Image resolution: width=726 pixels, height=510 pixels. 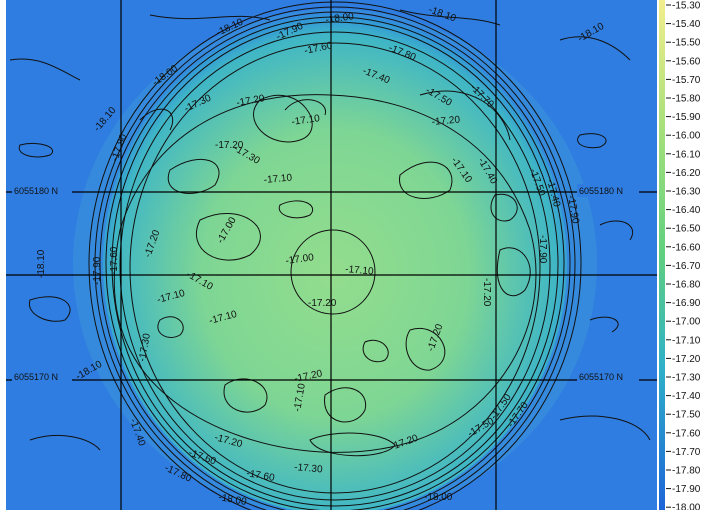 I want to click on legend-level-label: -17.60, so click(x=686, y=433).